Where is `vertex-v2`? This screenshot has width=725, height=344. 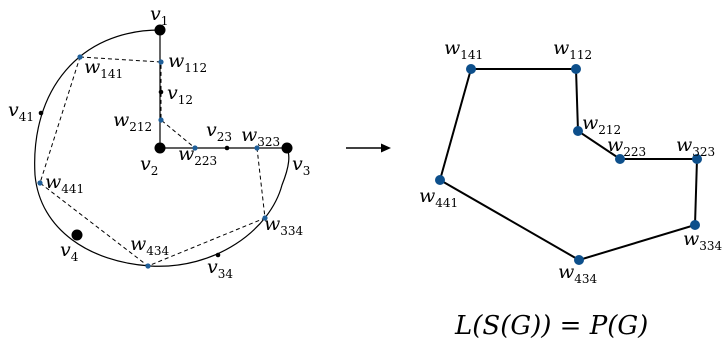
vertex-v2 is located at coordinates (160, 148).